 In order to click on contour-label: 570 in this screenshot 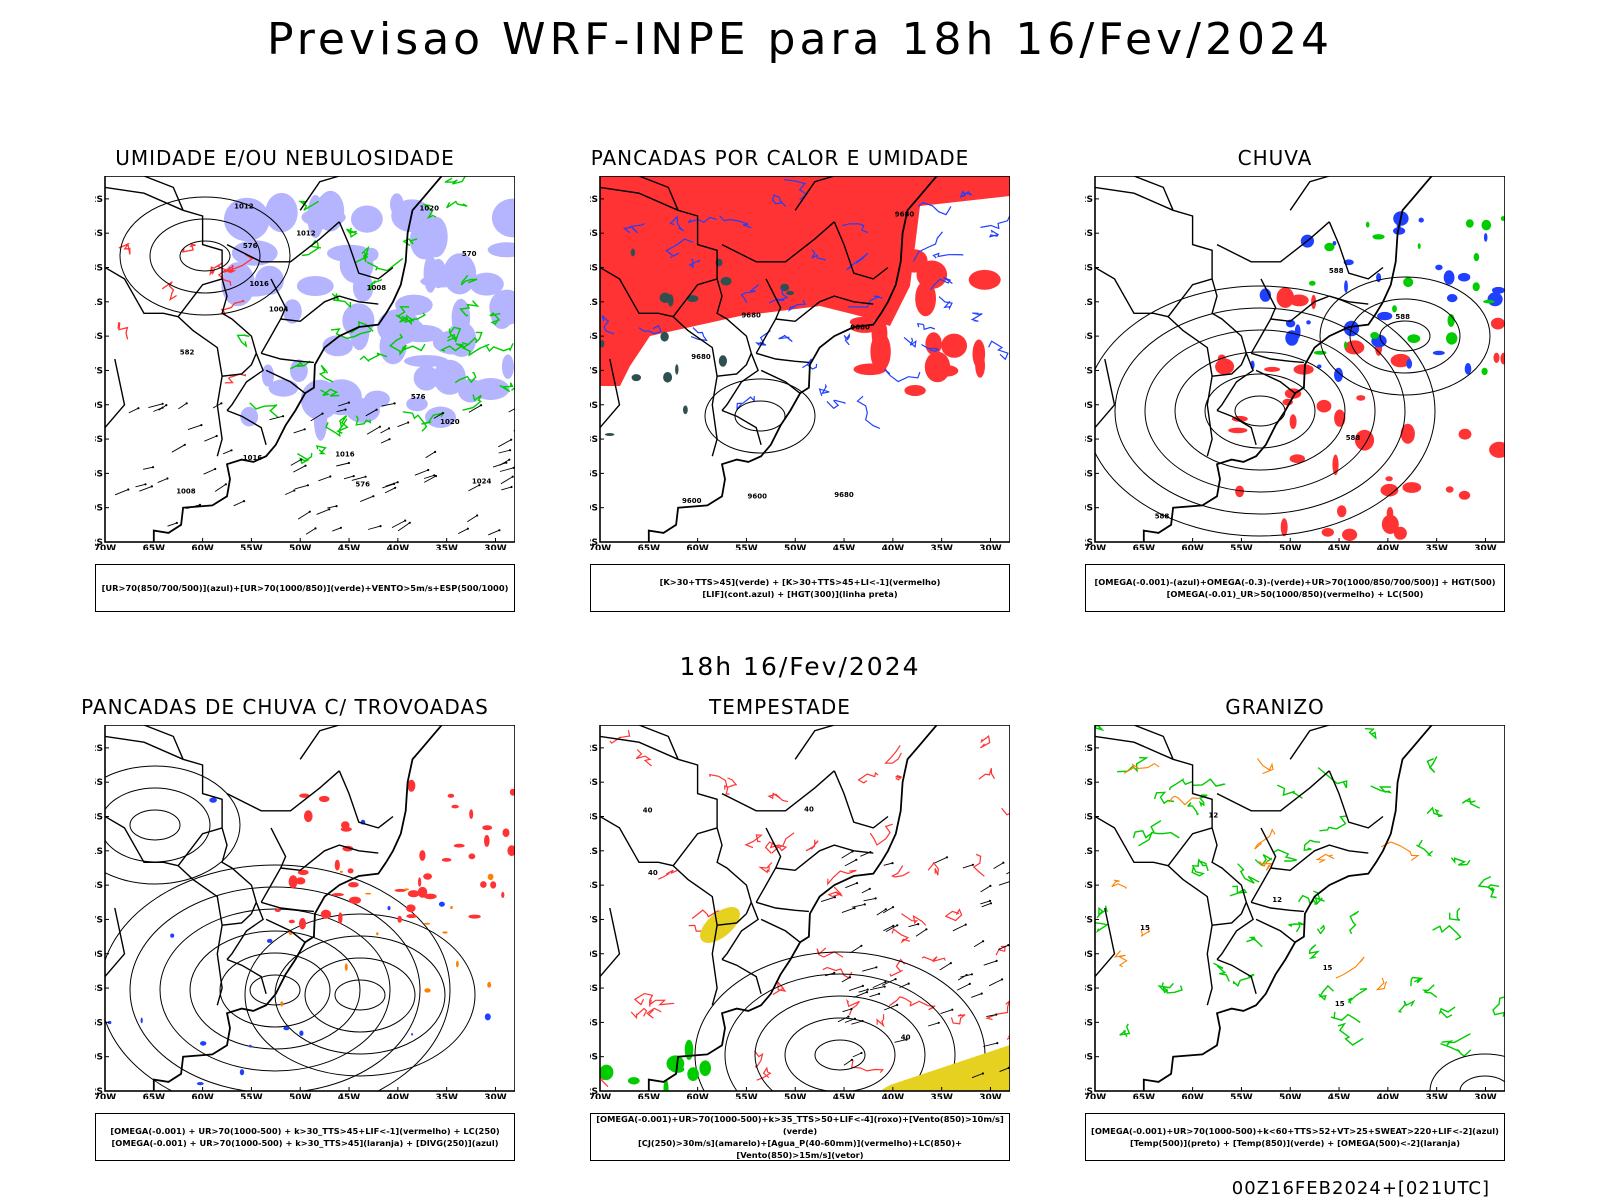, I will do `click(469, 254)`.